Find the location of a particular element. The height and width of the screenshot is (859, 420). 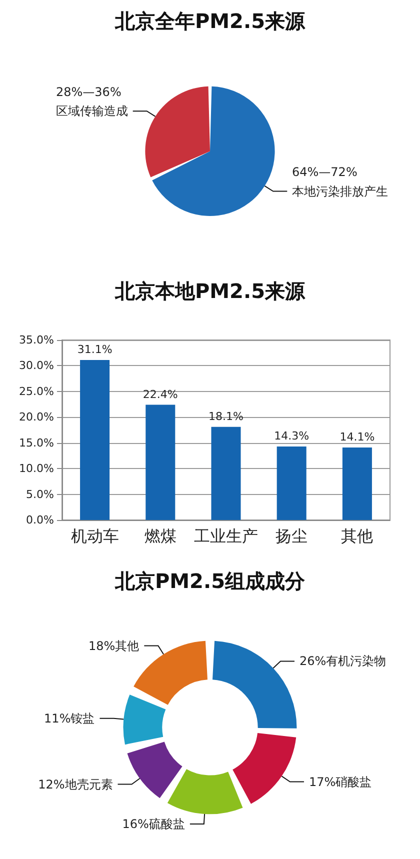

slice-label: 16%硫酸盐 is located at coordinates (153, 823).